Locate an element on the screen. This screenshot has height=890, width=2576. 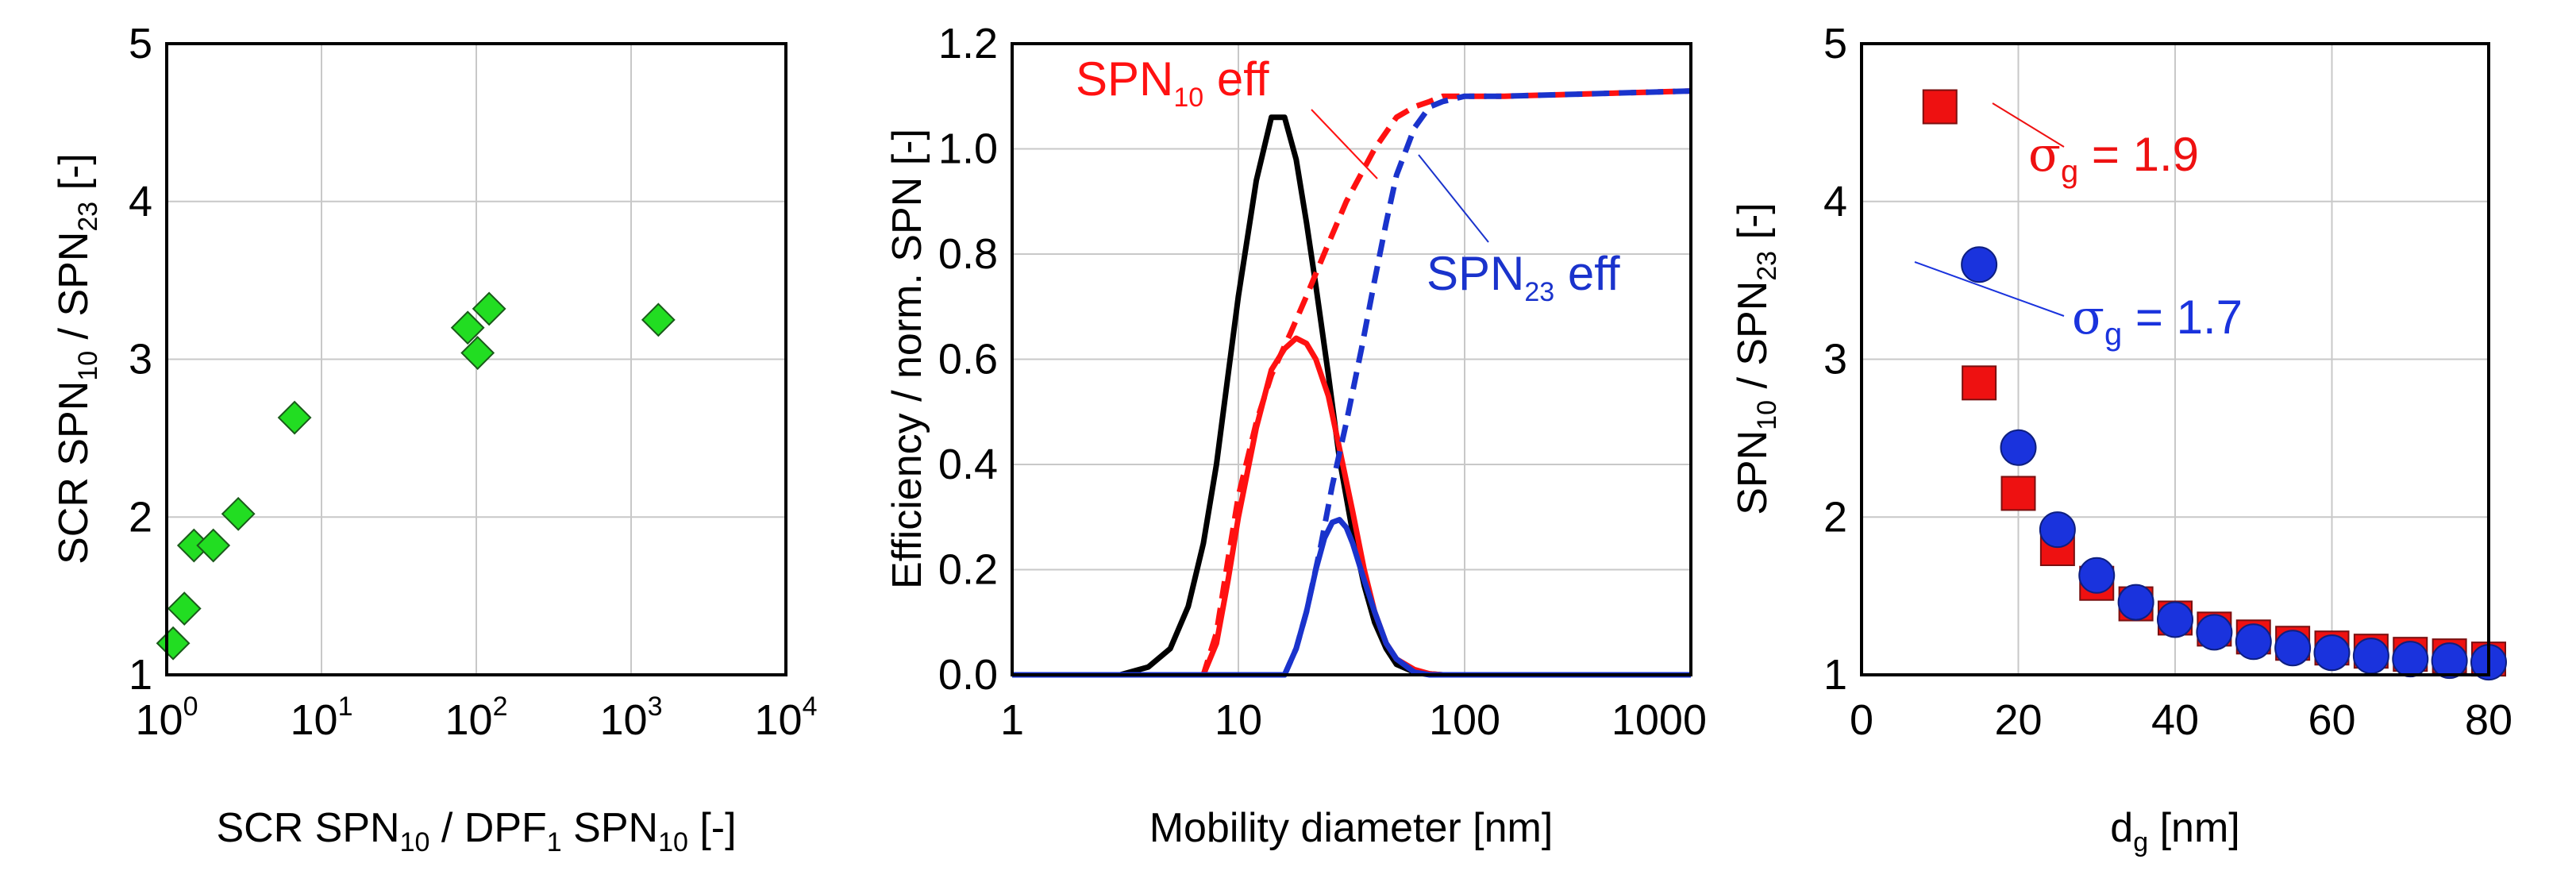
y-tick-label: 0.4 is located at coordinates (968, 464).